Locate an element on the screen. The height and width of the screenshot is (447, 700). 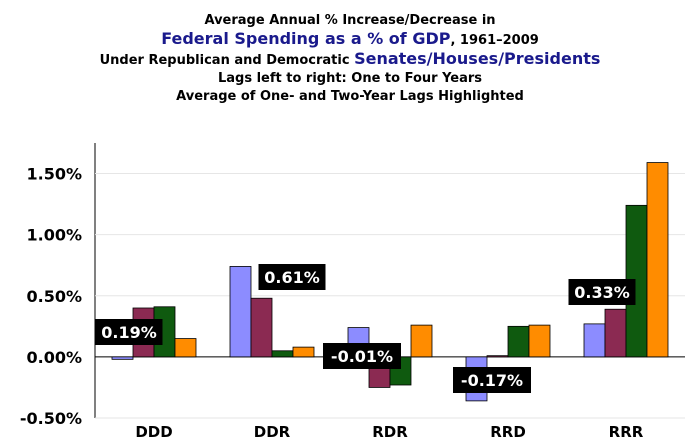
highlight-label: 0.33% is located at coordinates (602, 292).